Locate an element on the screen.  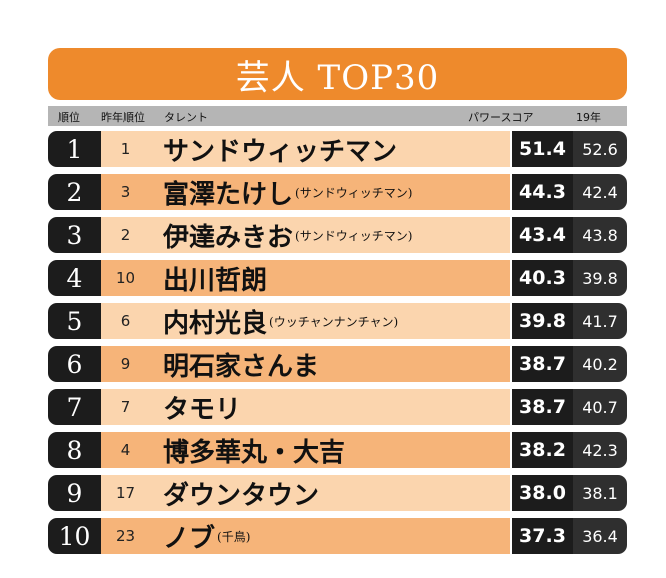
prev-score-cell: 40.7 is located at coordinates (600, 407).